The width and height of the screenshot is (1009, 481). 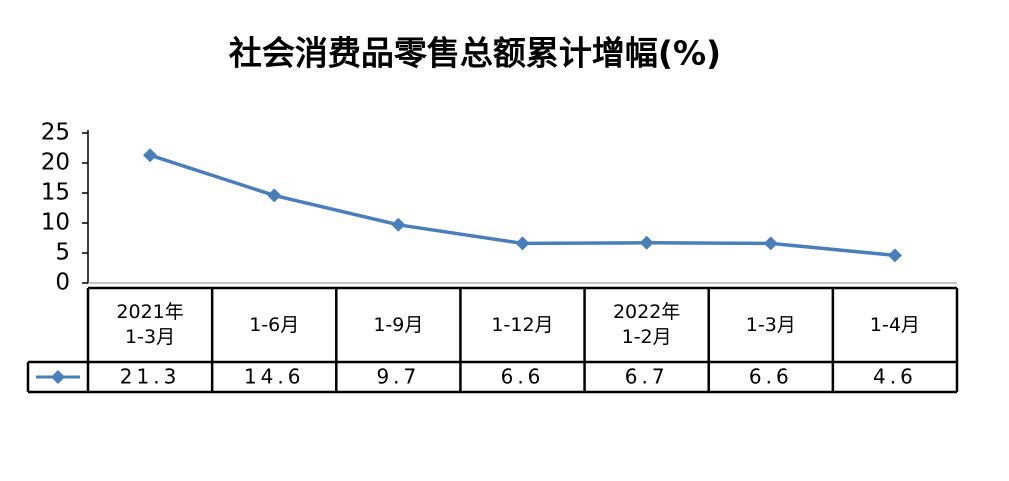 I want to click on x-tick-label-box: 1-12月, so click(x=522, y=324).